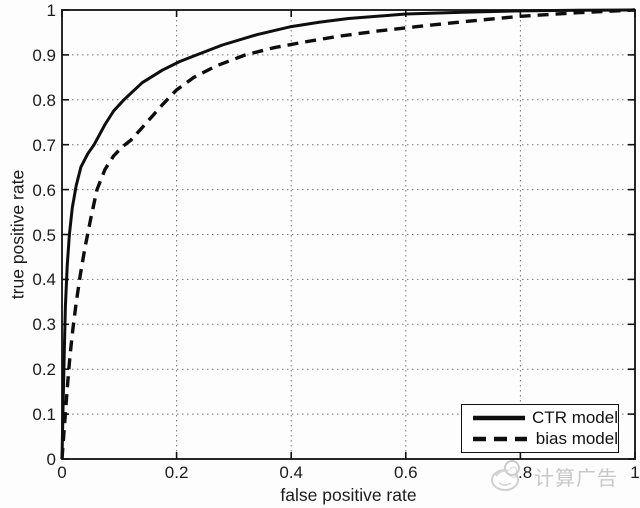 The width and height of the screenshot is (640, 508). I want to click on legend-item-bias-model: bias model, so click(544, 439).